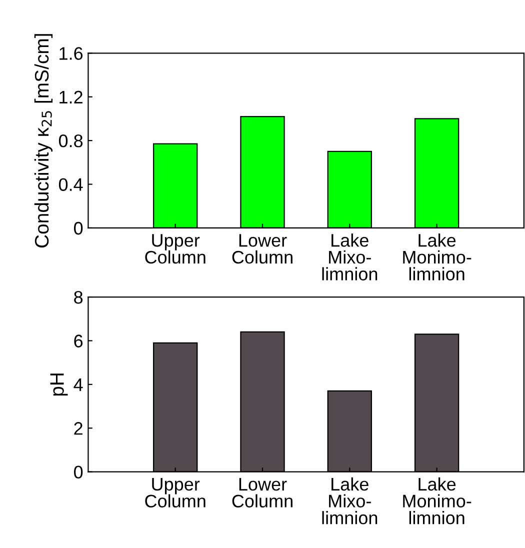  What do you see at coordinates (70, 141) in the screenshot?
I see `y-tick-label: 0.8` at bounding box center [70, 141].